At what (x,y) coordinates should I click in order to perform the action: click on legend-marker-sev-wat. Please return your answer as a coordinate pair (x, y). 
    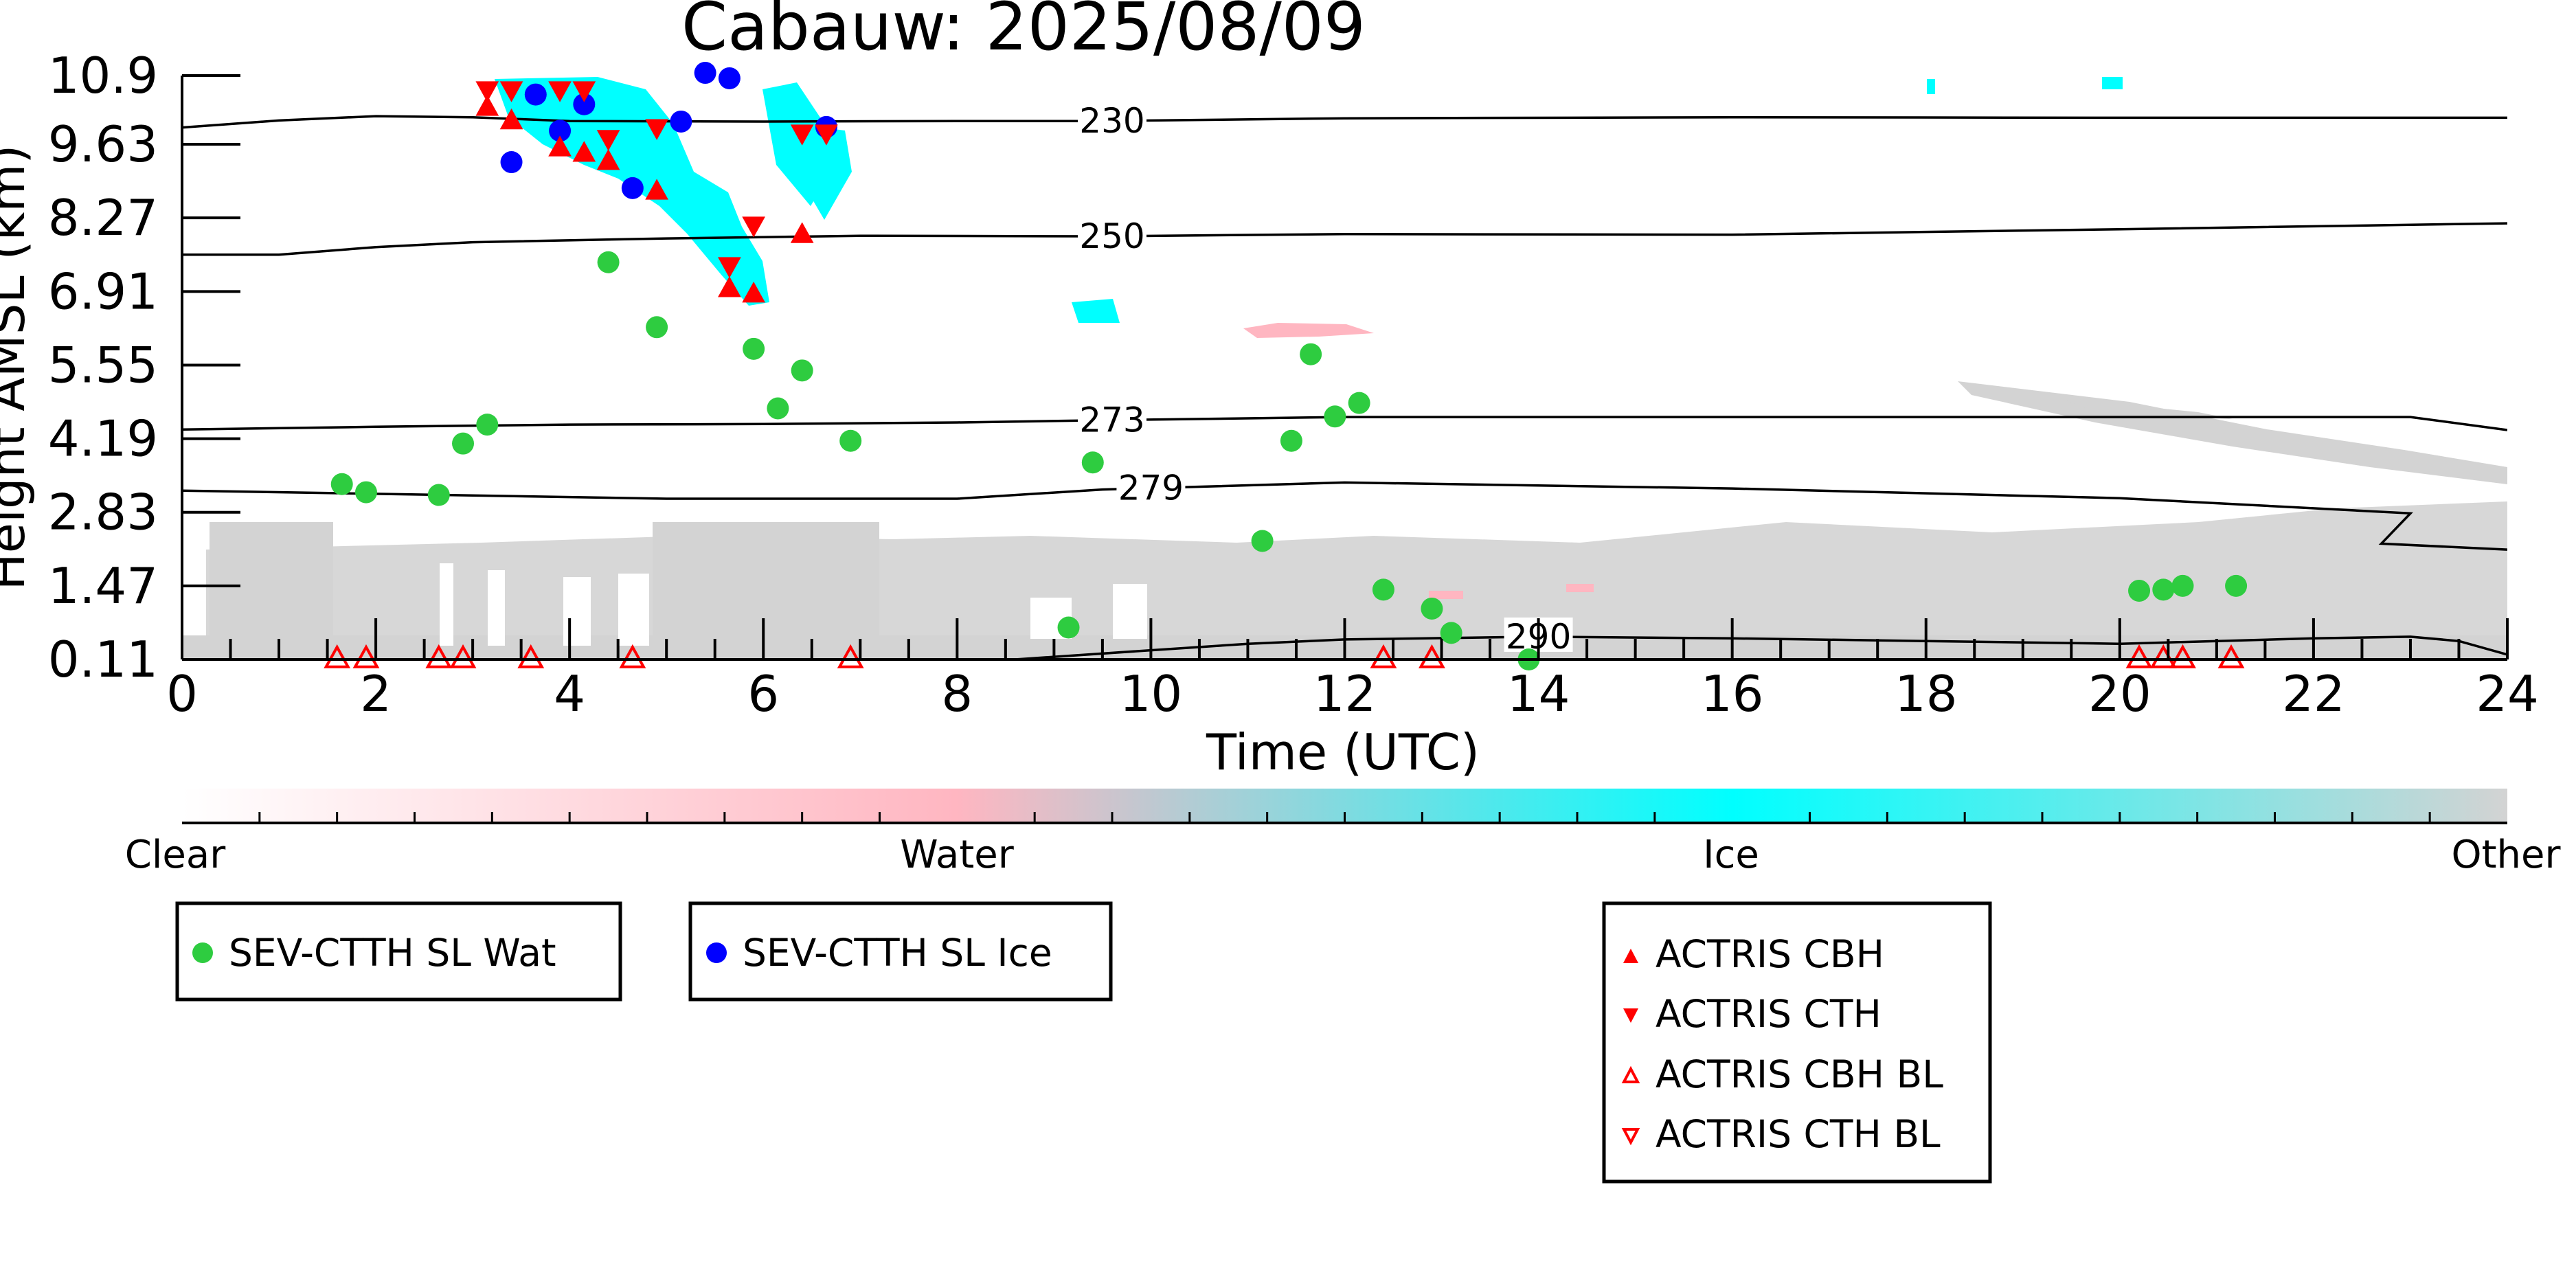
    Looking at the image, I should click on (202, 952).